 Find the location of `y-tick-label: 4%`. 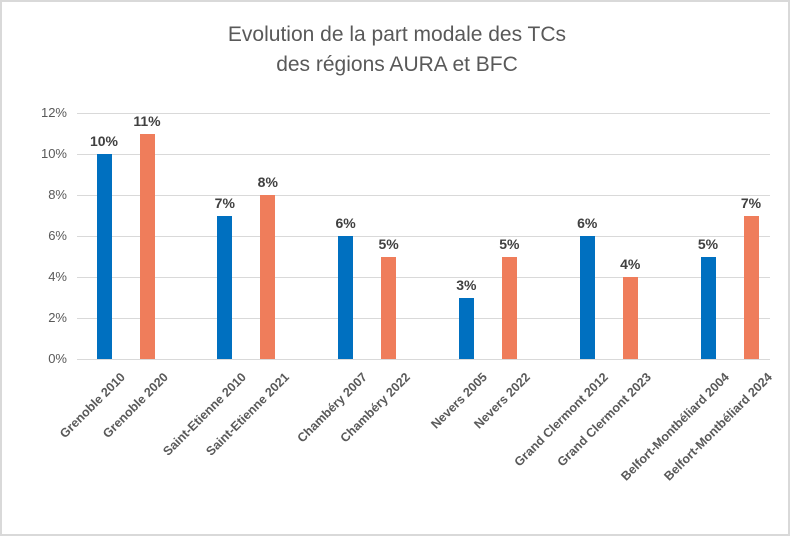

y-tick-label: 4% is located at coordinates (57, 276).